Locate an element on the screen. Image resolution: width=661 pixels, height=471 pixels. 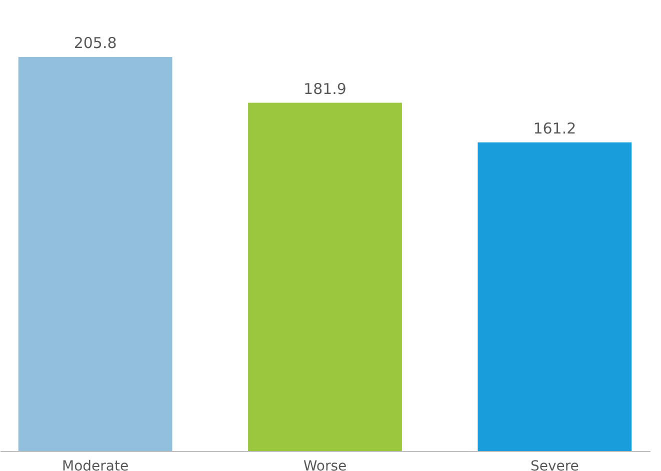
x-tick-label: Moderate is located at coordinates (95, 464).